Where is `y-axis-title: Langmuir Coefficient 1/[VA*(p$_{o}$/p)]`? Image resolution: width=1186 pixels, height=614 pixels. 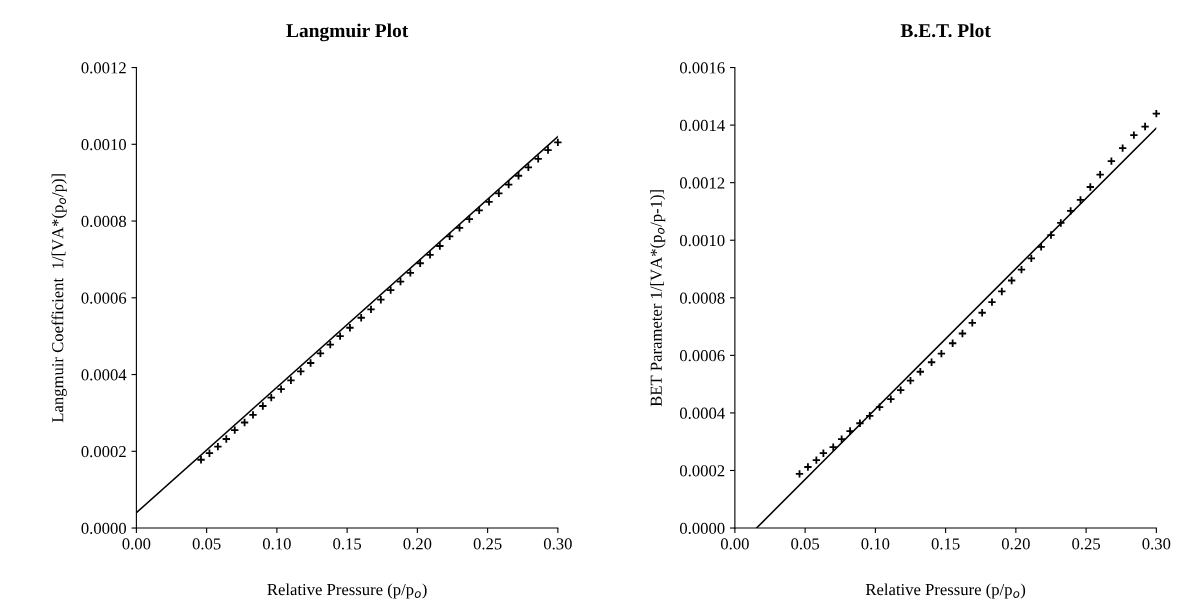 y-axis-title: Langmuir Coefficient 1/[VA*(p$_{o}$/p)] is located at coordinates (59, 298).